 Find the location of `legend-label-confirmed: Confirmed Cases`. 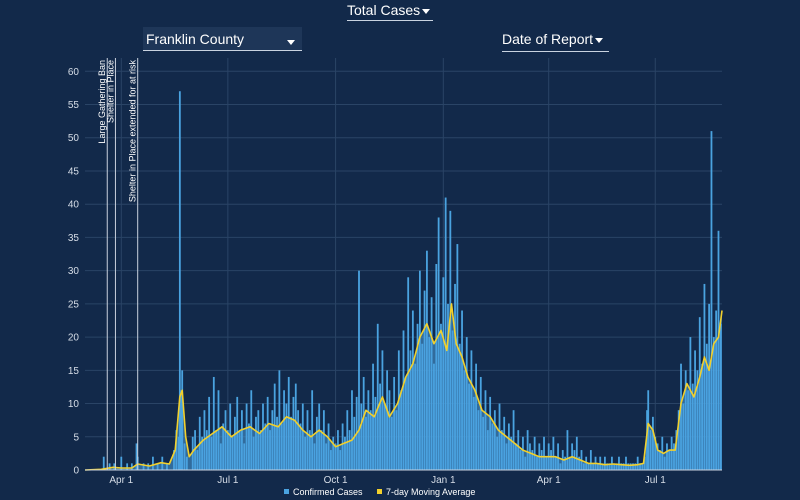

legend-label-confirmed: Confirmed Cases is located at coordinates (328, 492).